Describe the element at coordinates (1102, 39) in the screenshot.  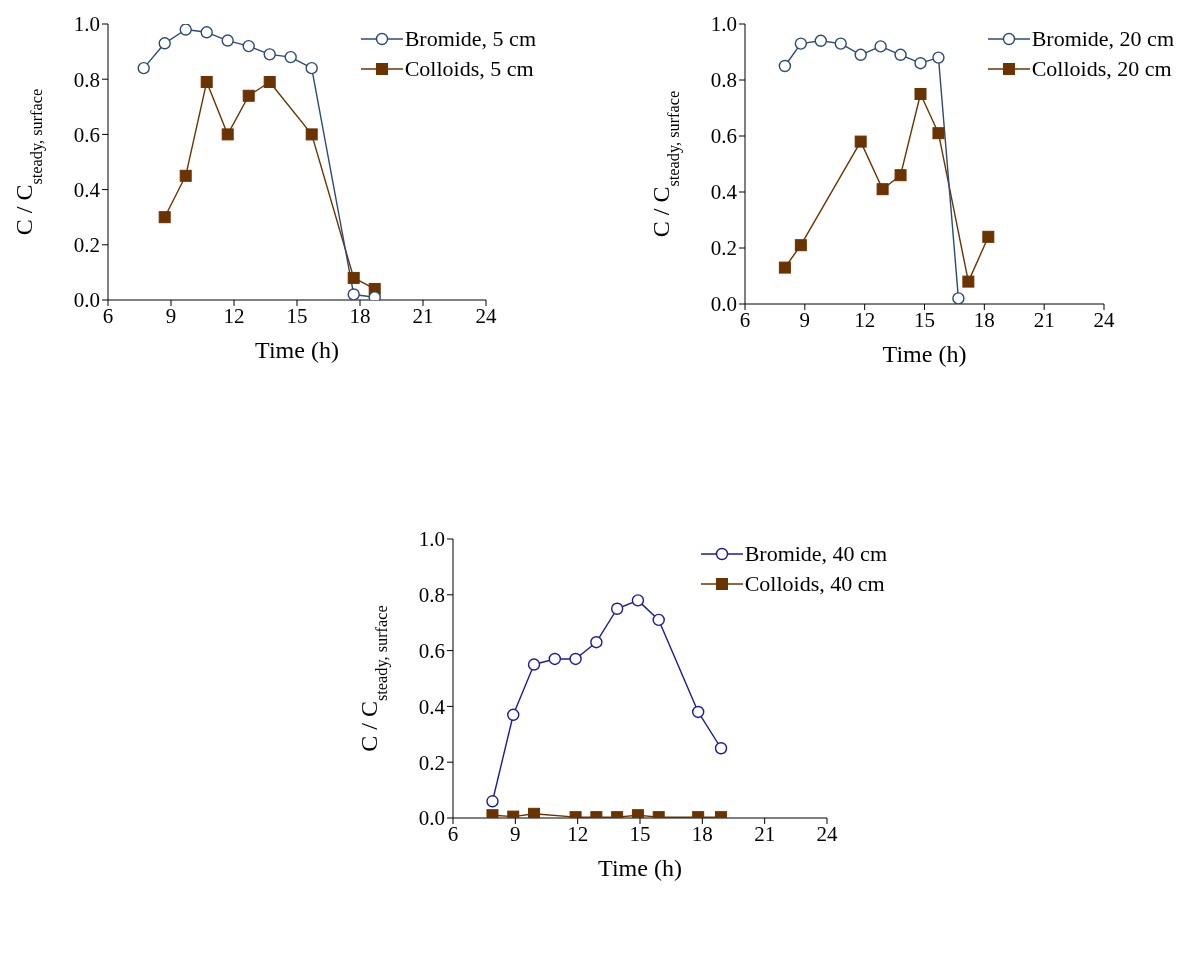
I see `legend-label: Bromide, 20 cm` at that location.